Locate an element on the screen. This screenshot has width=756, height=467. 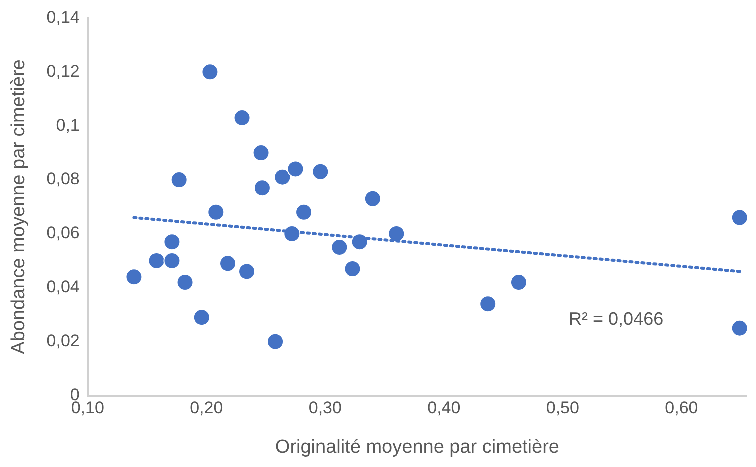
x-tick-label: 0,30 is located at coordinates (325, 408).